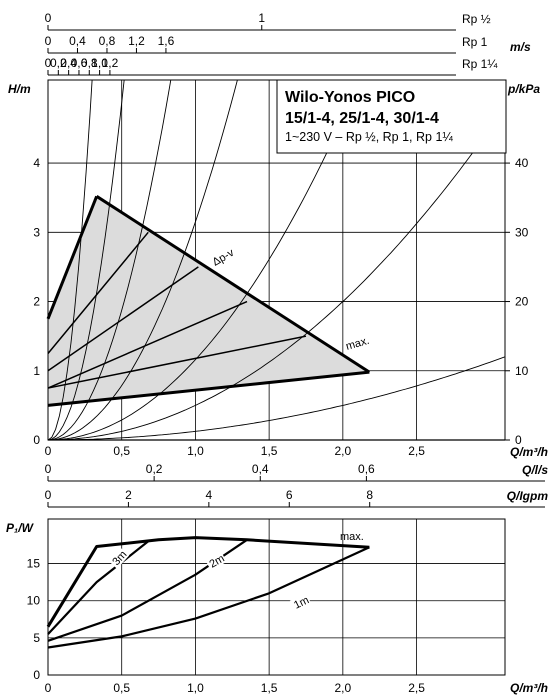 This screenshot has width=551, height=697. I want to click on velocity-tick-label: 0,6, so click(79, 63).